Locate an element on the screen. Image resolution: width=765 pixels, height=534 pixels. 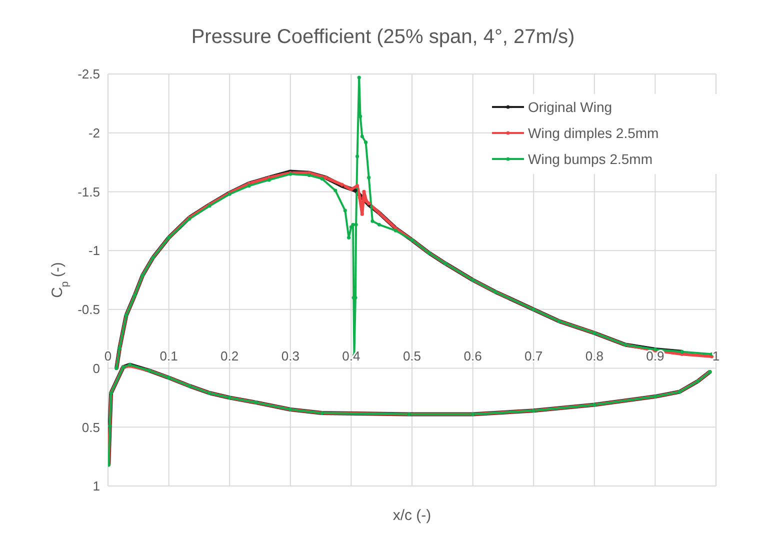
x-tick-label: 0.4 is located at coordinates (351, 356).